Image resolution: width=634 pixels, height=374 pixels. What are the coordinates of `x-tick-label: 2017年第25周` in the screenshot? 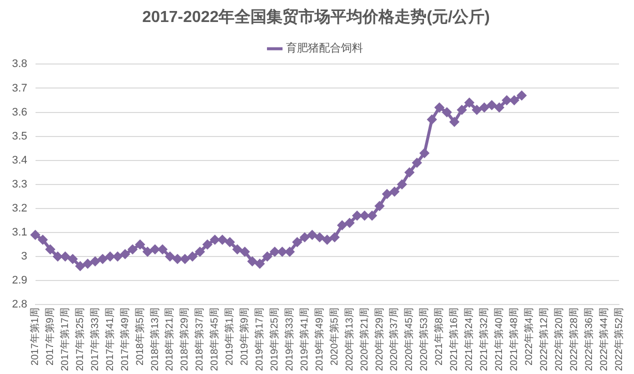 It's located at (80, 340).